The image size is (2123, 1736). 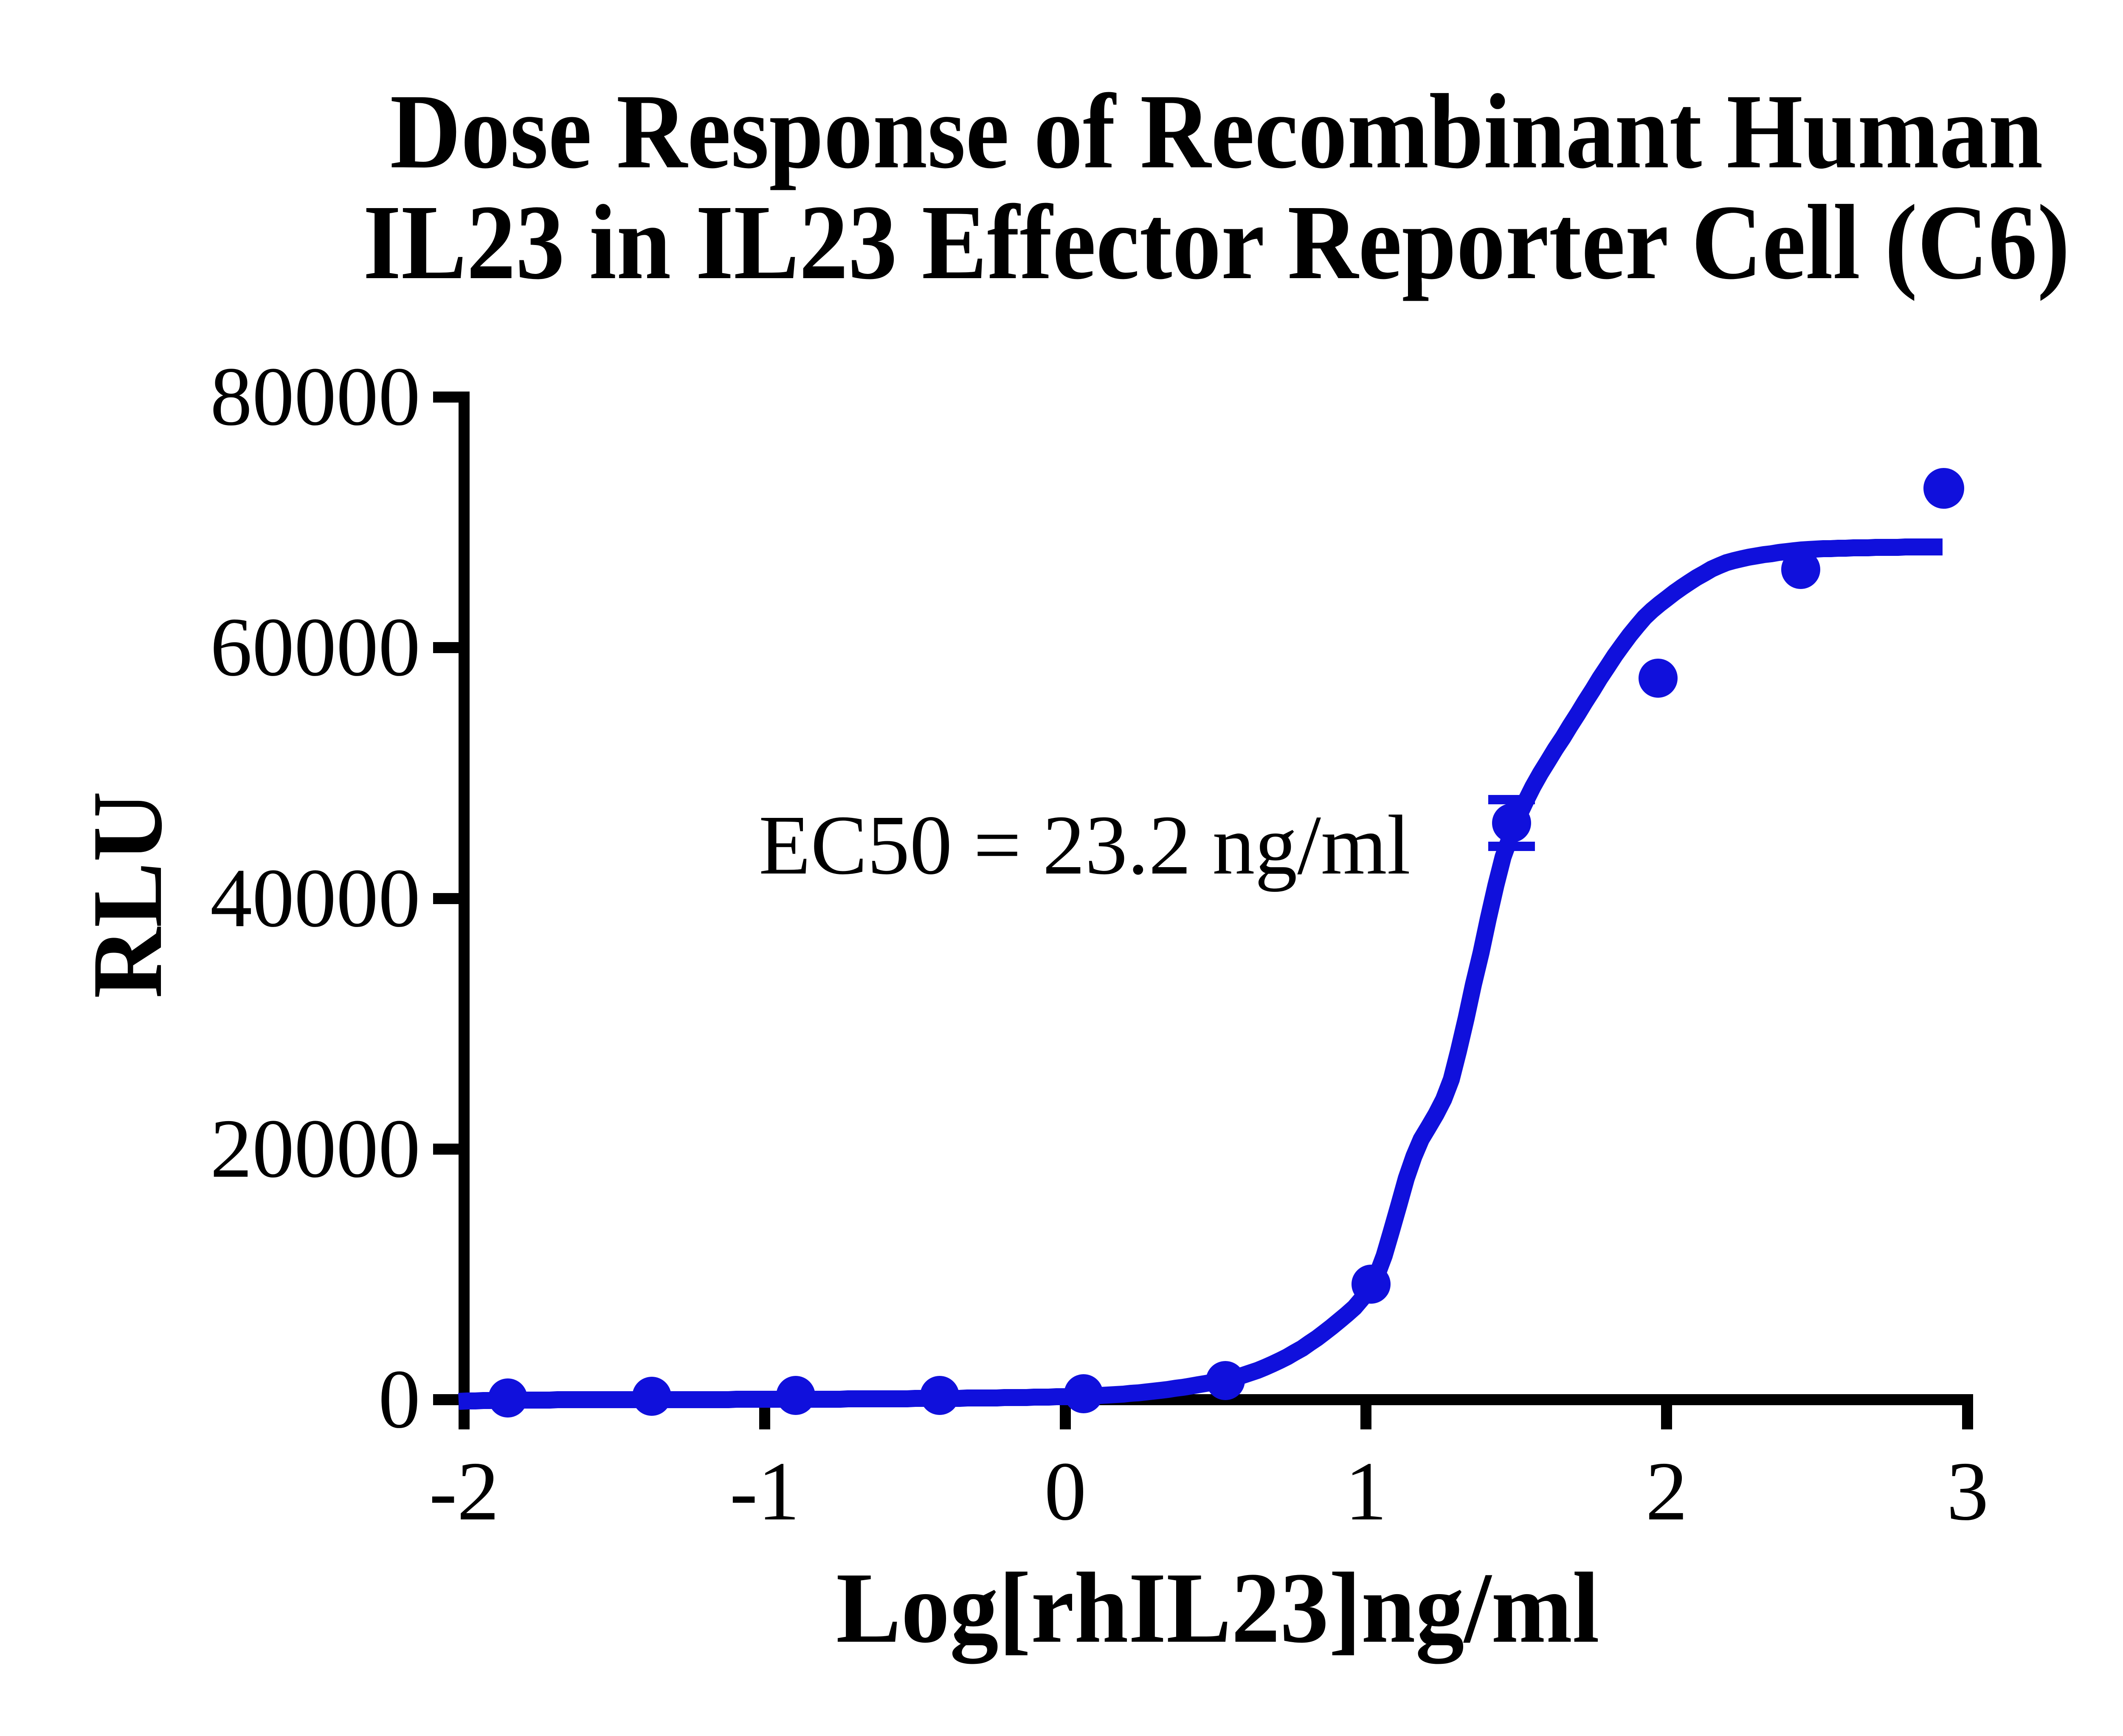 I want to click on svg-text: 2, so click(x=1667, y=1491).